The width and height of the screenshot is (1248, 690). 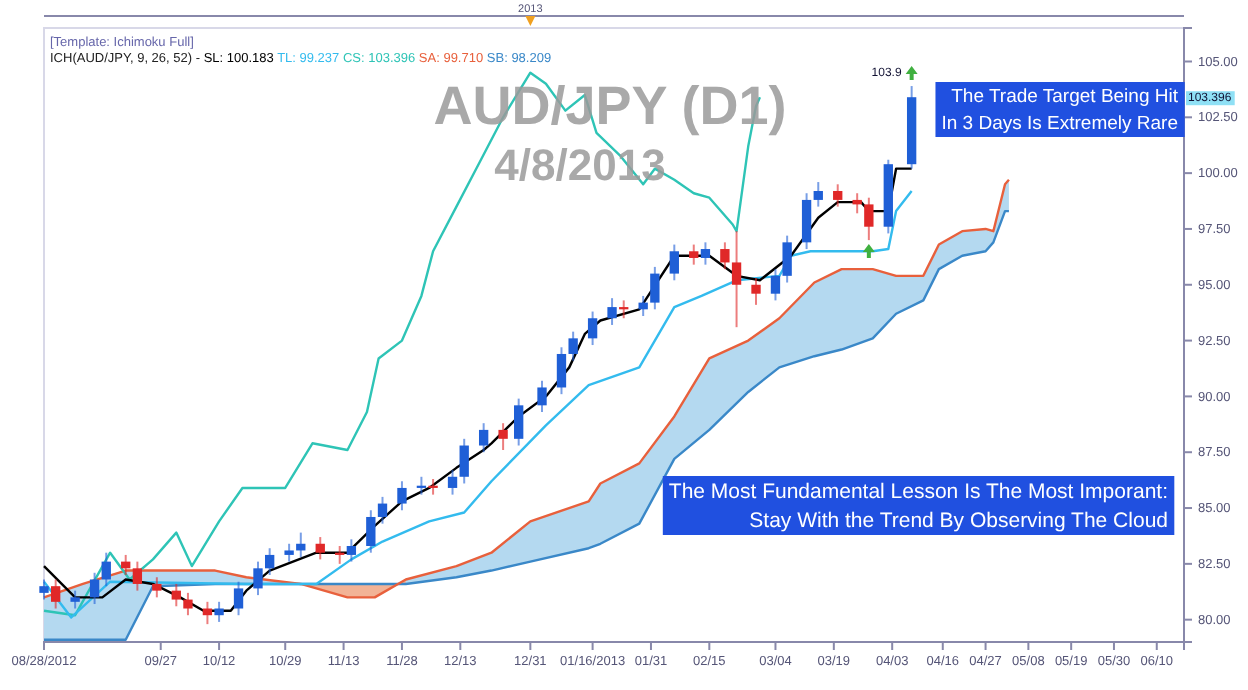 What do you see at coordinates (433, 487) in the screenshot?
I see `candlestick` at bounding box center [433, 487].